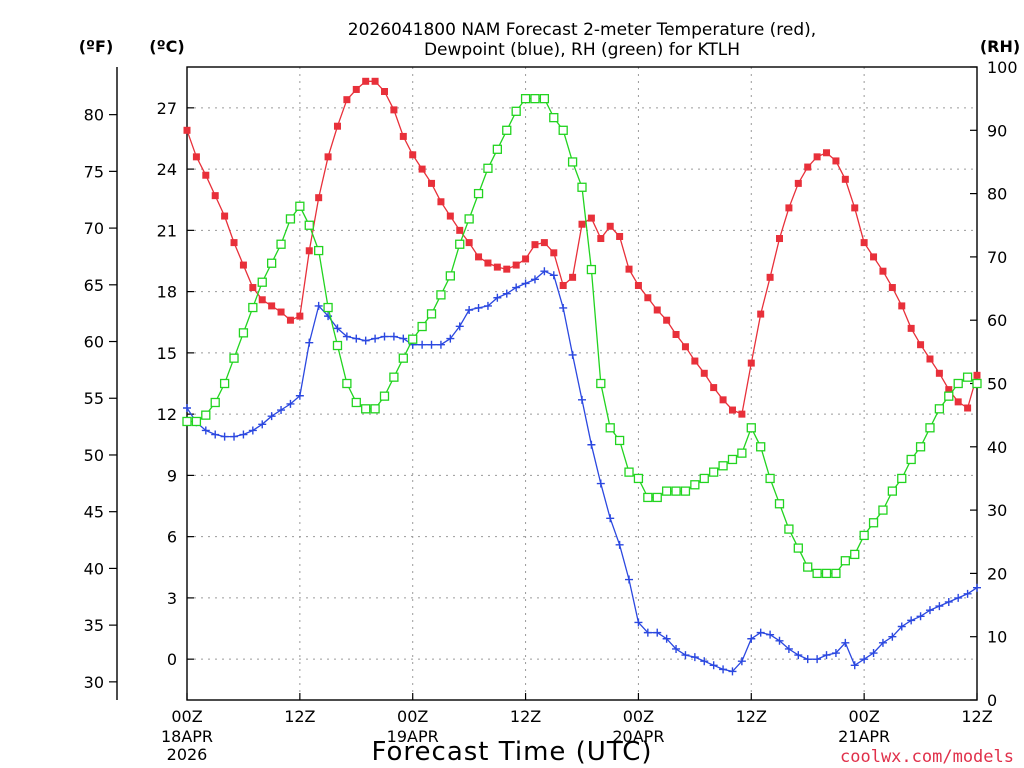 Image resolution: width=1024 pixels, height=768 pixels. I want to click on fahrenheit-tick-label: 40, so click(94, 568).